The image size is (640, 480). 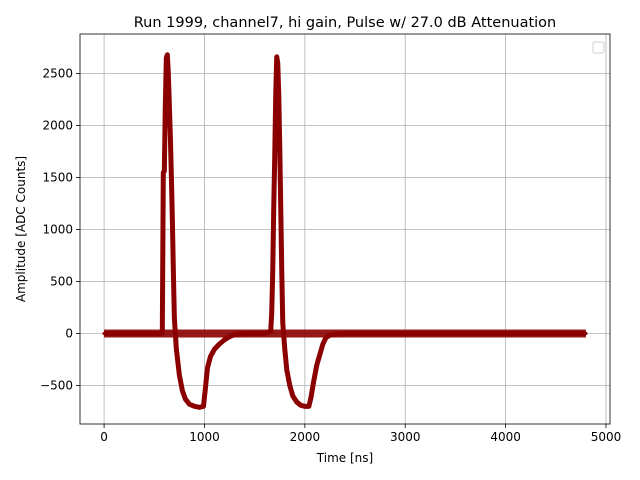 I want to click on y-axis: −500 0 500 1000 1500 2000 2500, so click(x=60, y=230).